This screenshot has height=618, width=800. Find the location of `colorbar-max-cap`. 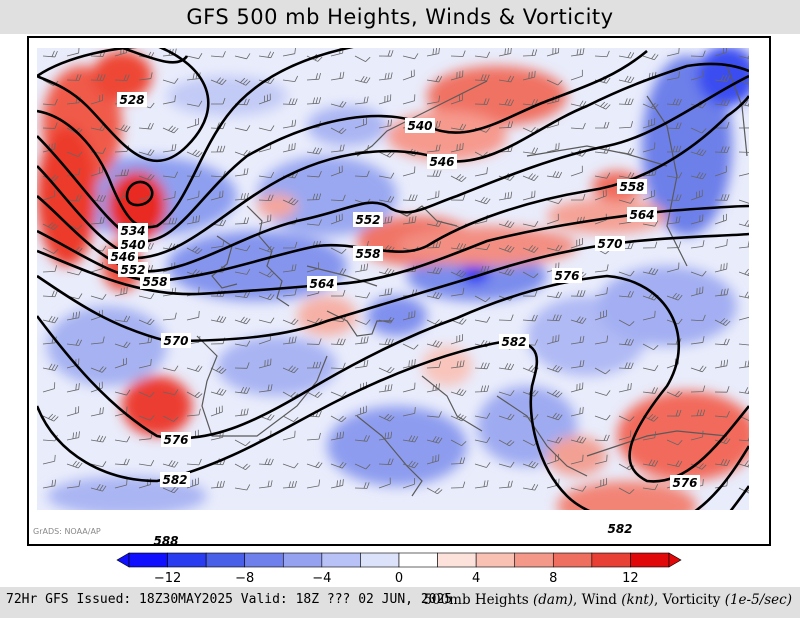

colorbar-max-cap is located at coordinates (675, 560).